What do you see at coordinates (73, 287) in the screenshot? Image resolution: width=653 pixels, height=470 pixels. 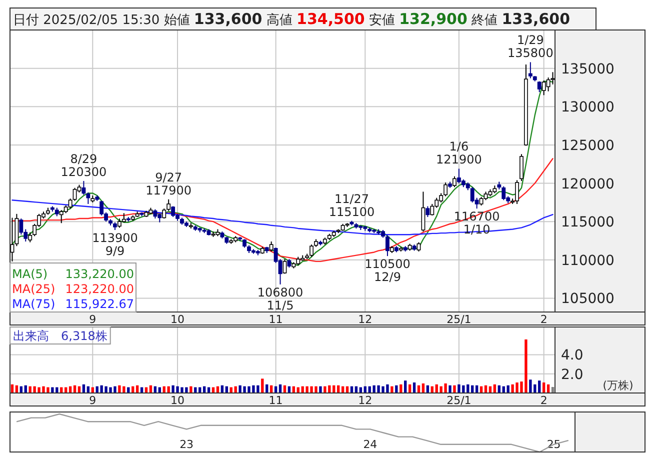 I see `legend: MA(5) 133,220.00 MA(25) 123,220.00 MA(75) 115,922.67` at bounding box center [73, 287].